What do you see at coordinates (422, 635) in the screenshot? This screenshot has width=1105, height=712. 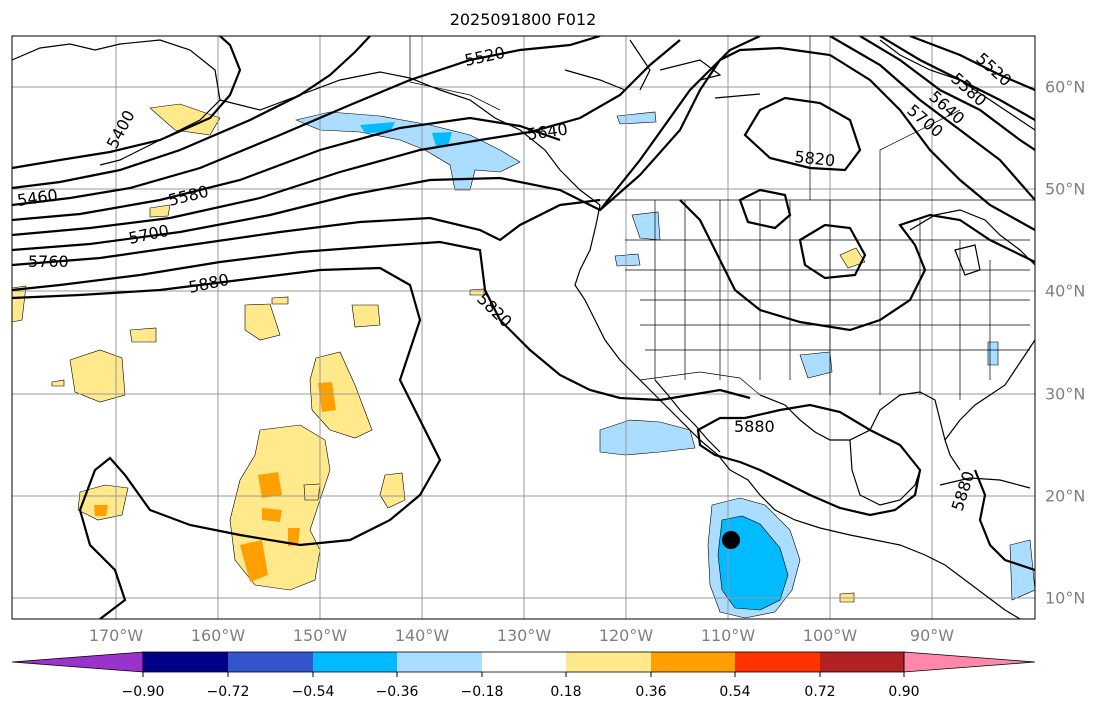 I see `lon-label: 140°W` at bounding box center [422, 635].